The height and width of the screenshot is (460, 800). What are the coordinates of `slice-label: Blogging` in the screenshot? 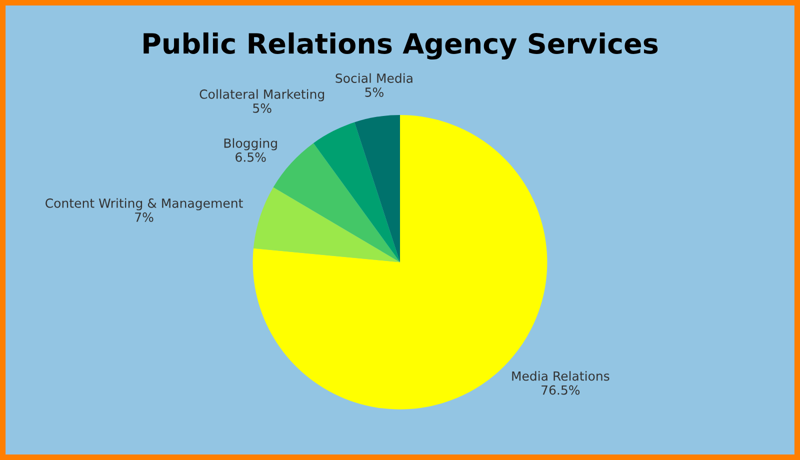 It's located at (250, 144).